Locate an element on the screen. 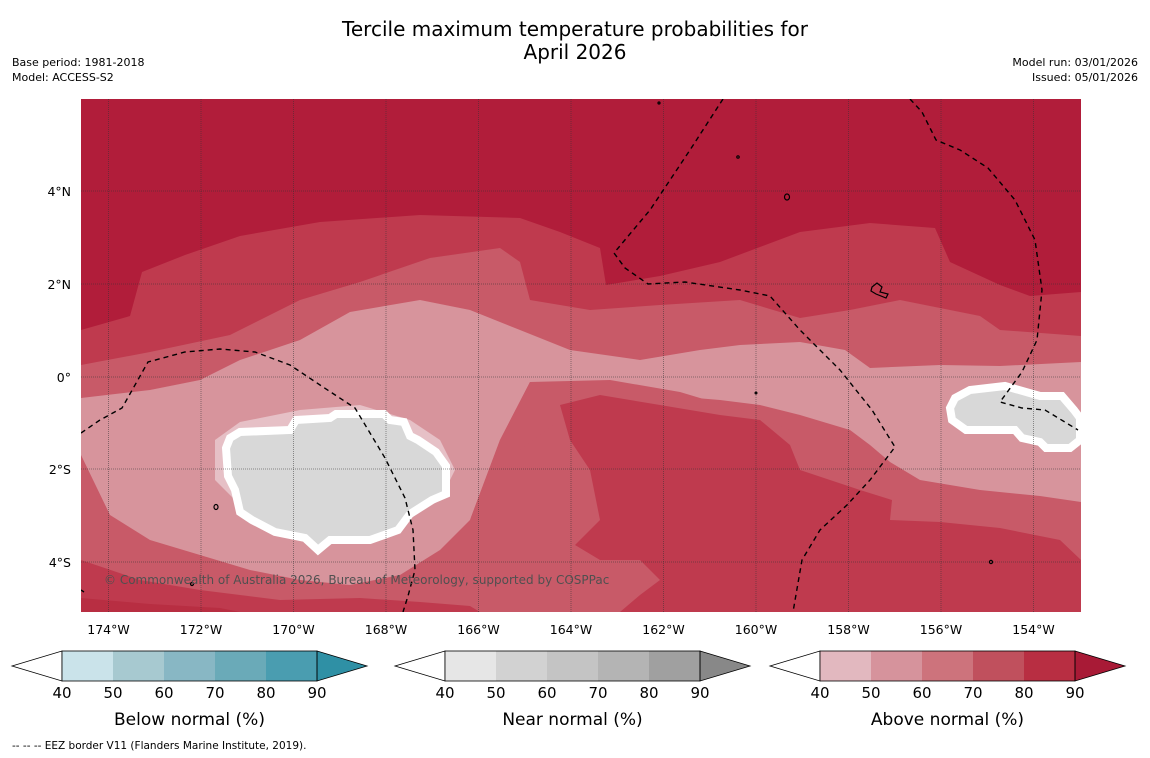 The width and height of the screenshot is (1150, 758). lat-tick: 2°S is located at coordinates (60, 469).